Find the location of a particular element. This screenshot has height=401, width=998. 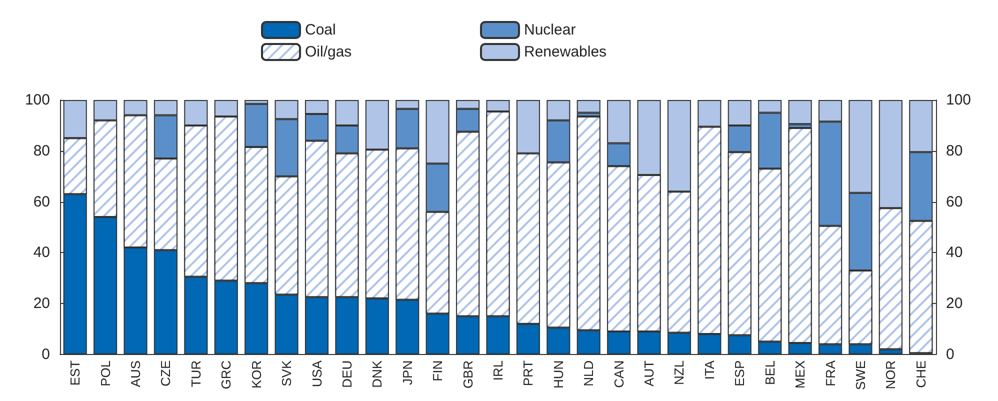

x-tick-label: NOR is located at coordinates (890, 375).